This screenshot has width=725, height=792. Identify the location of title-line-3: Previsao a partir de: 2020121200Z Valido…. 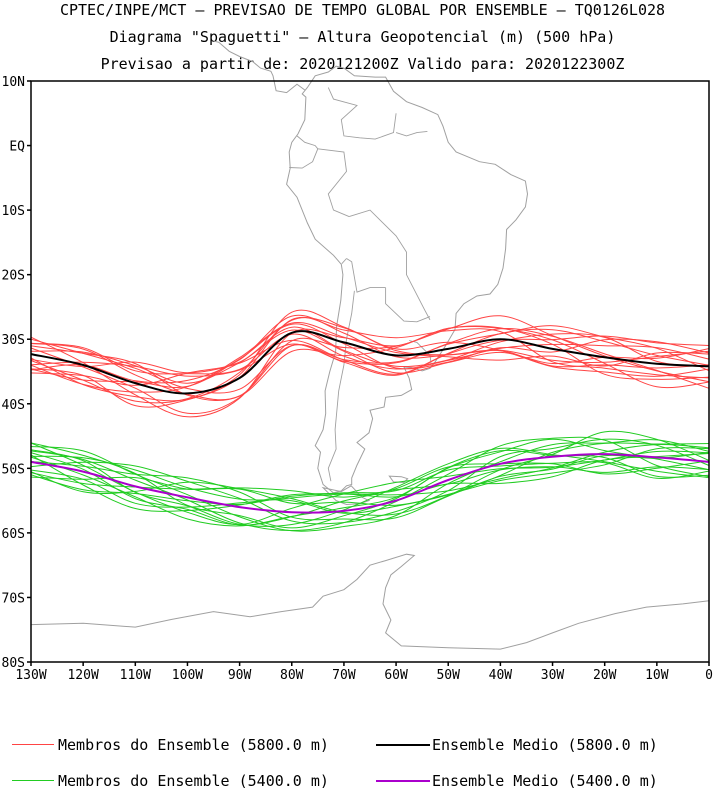
(362, 64).